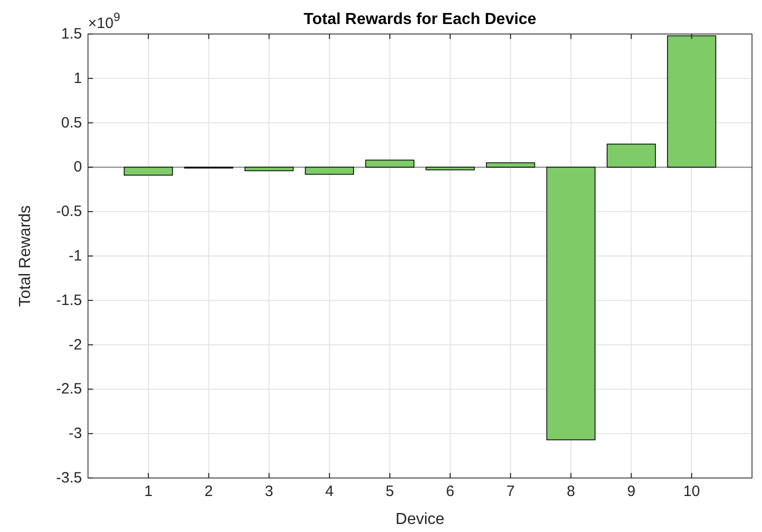 This screenshot has width=762, height=532. Describe the element at coordinates (420, 519) in the screenshot. I see `x-axis-title: Device` at that location.